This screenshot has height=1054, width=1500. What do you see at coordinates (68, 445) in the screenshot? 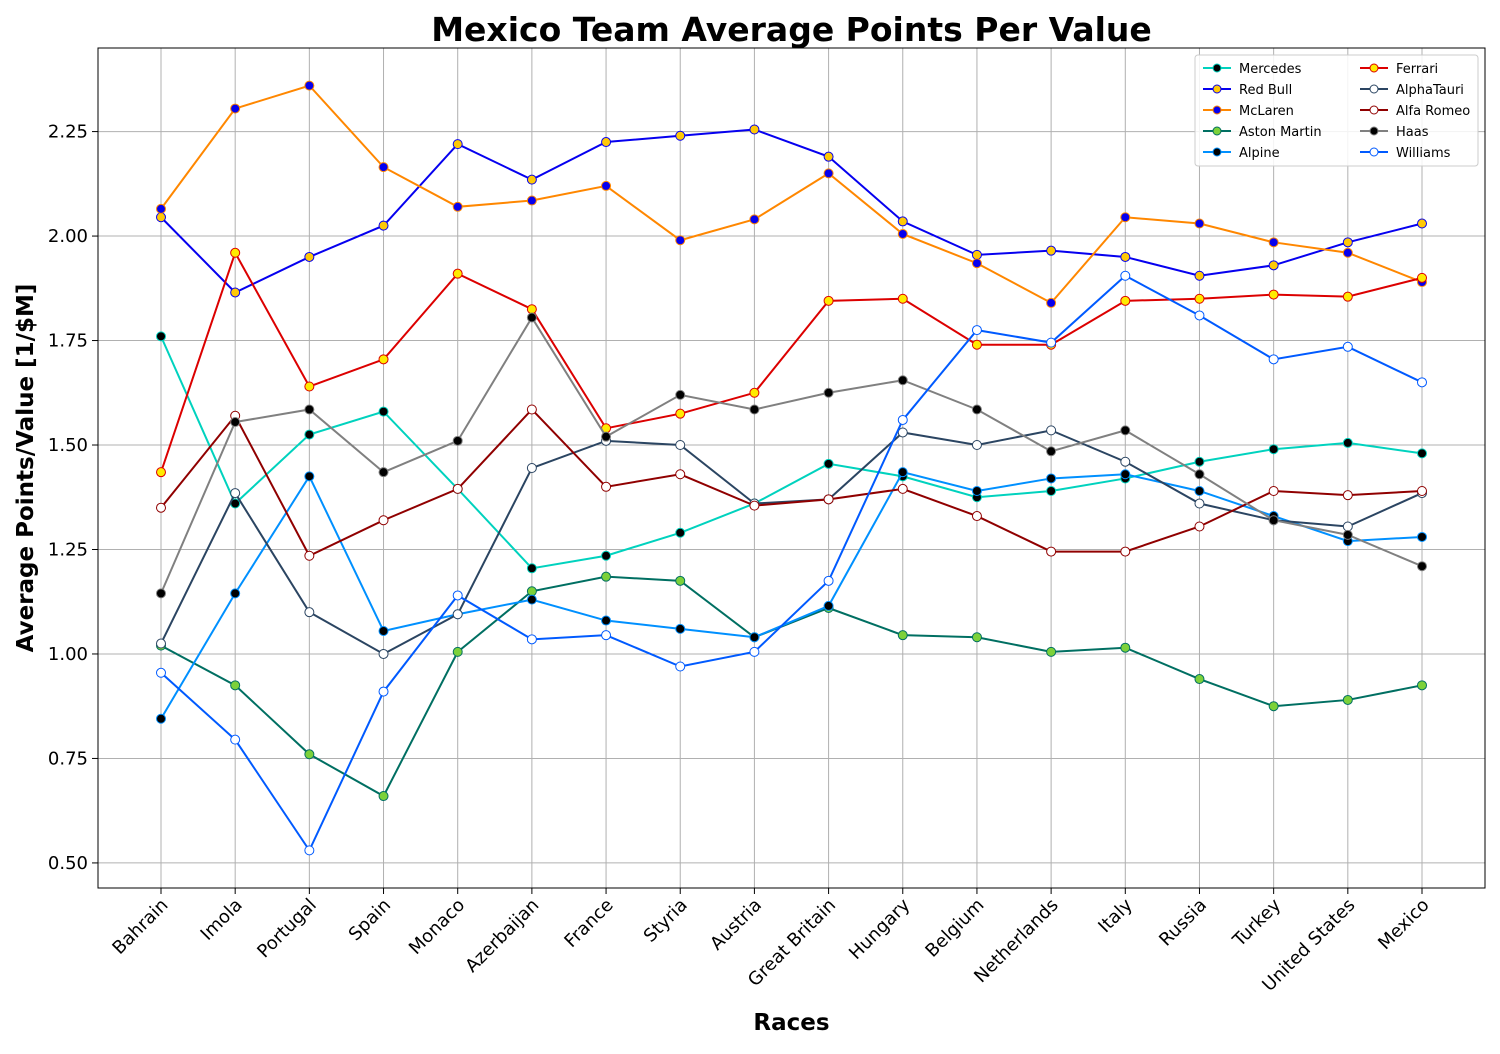
I see `y-tick-label: 1.50` at bounding box center [68, 445].